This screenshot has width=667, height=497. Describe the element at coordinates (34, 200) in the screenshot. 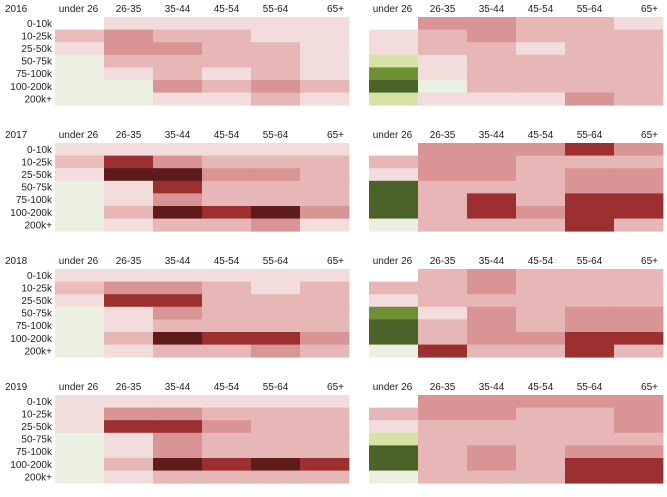

I see `y-tick-label: 75-100k` at that location.